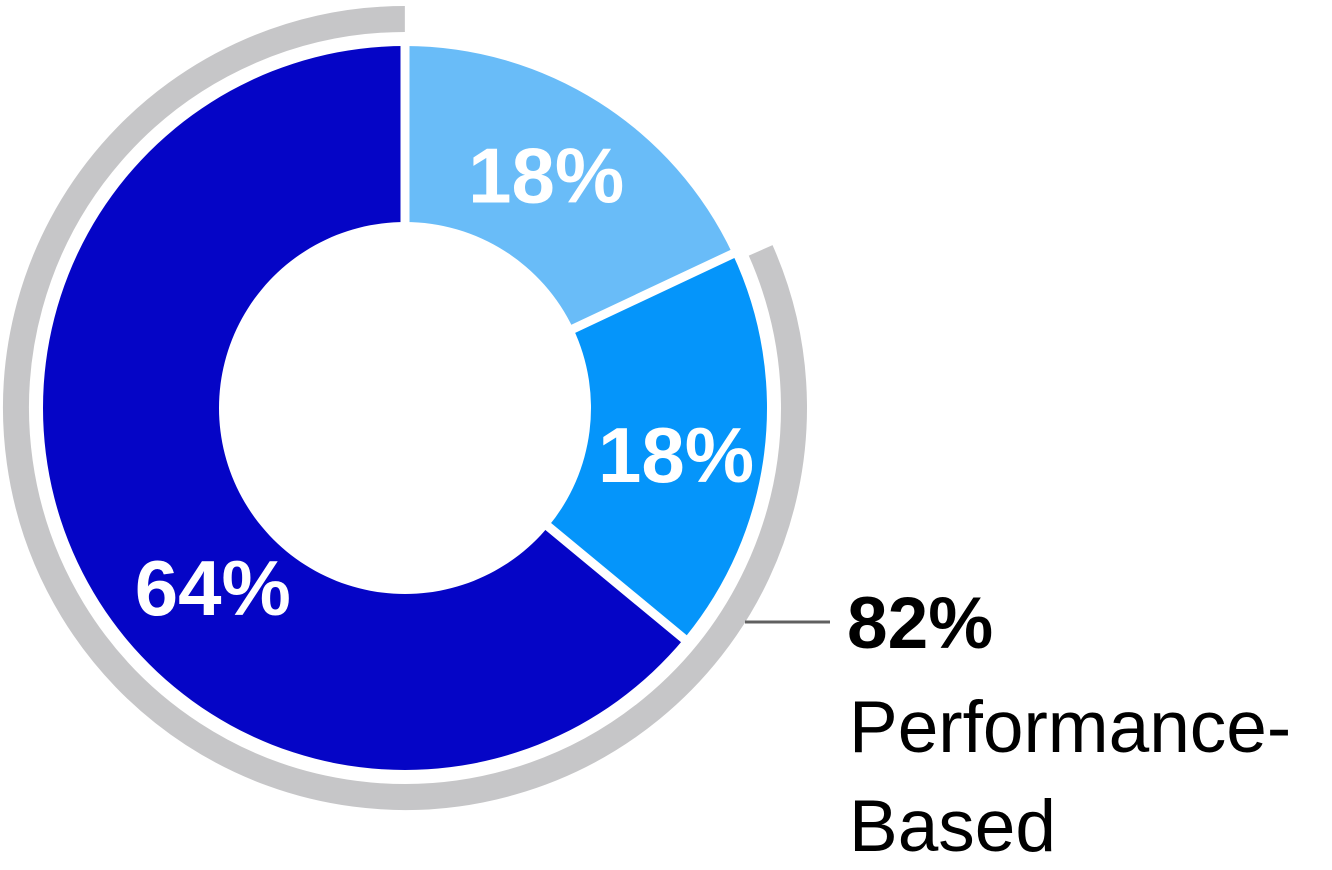  I want to click on callout-line-1: Performance-, so click(1070, 727).